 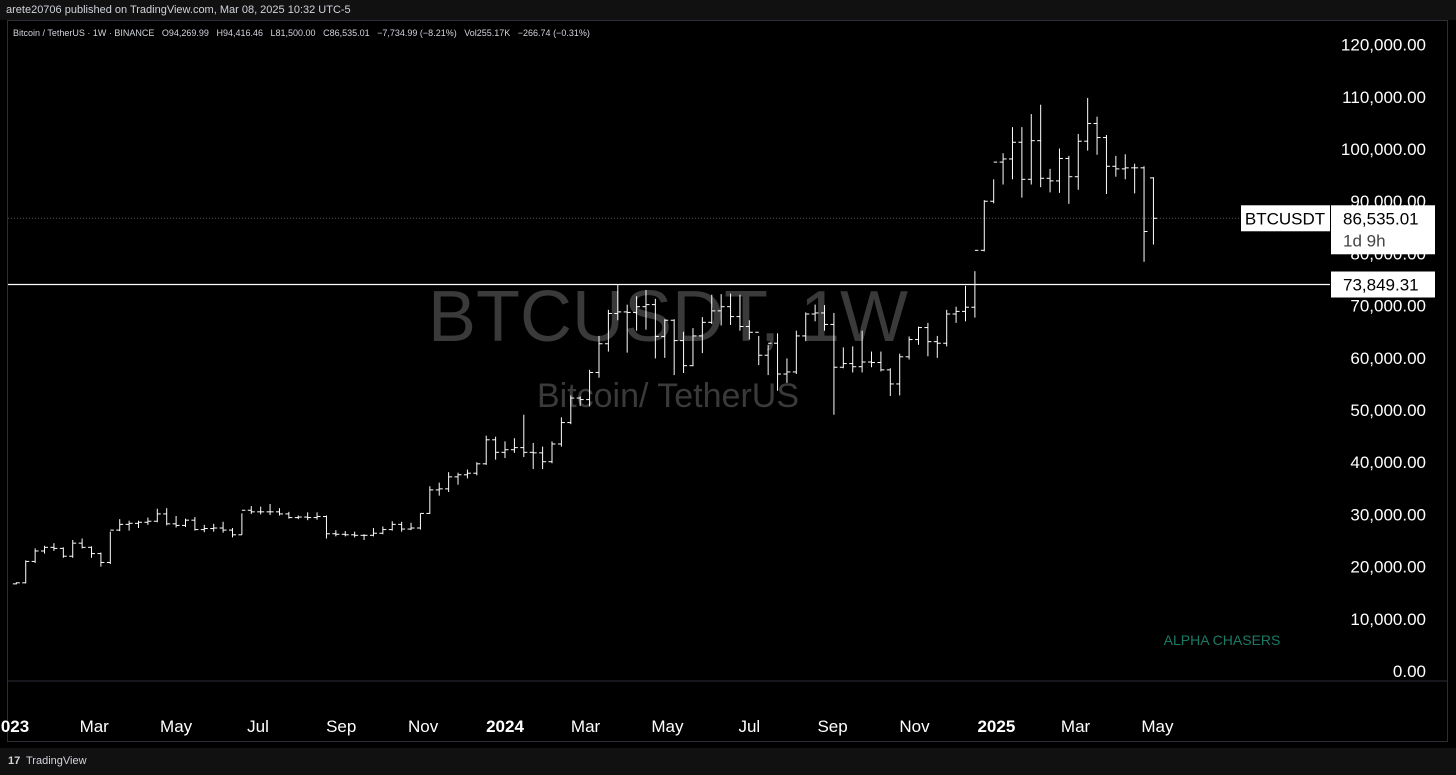 What do you see at coordinates (749, 726) in the screenshot?
I see `time-tick-label: Jul` at bounding box center [749, 726].